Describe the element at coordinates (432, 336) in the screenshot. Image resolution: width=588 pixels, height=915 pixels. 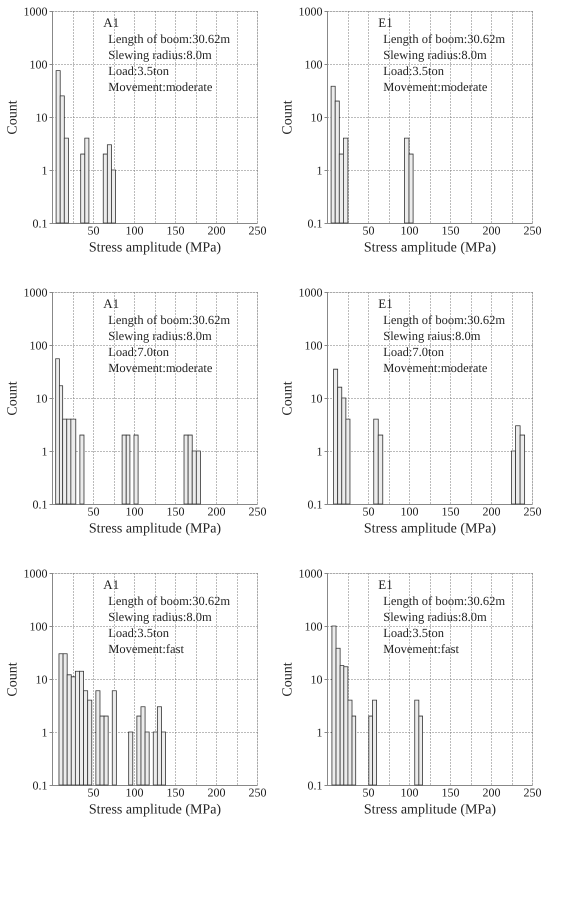
I see `annotation: Slewing raius:8.0m` at that location.